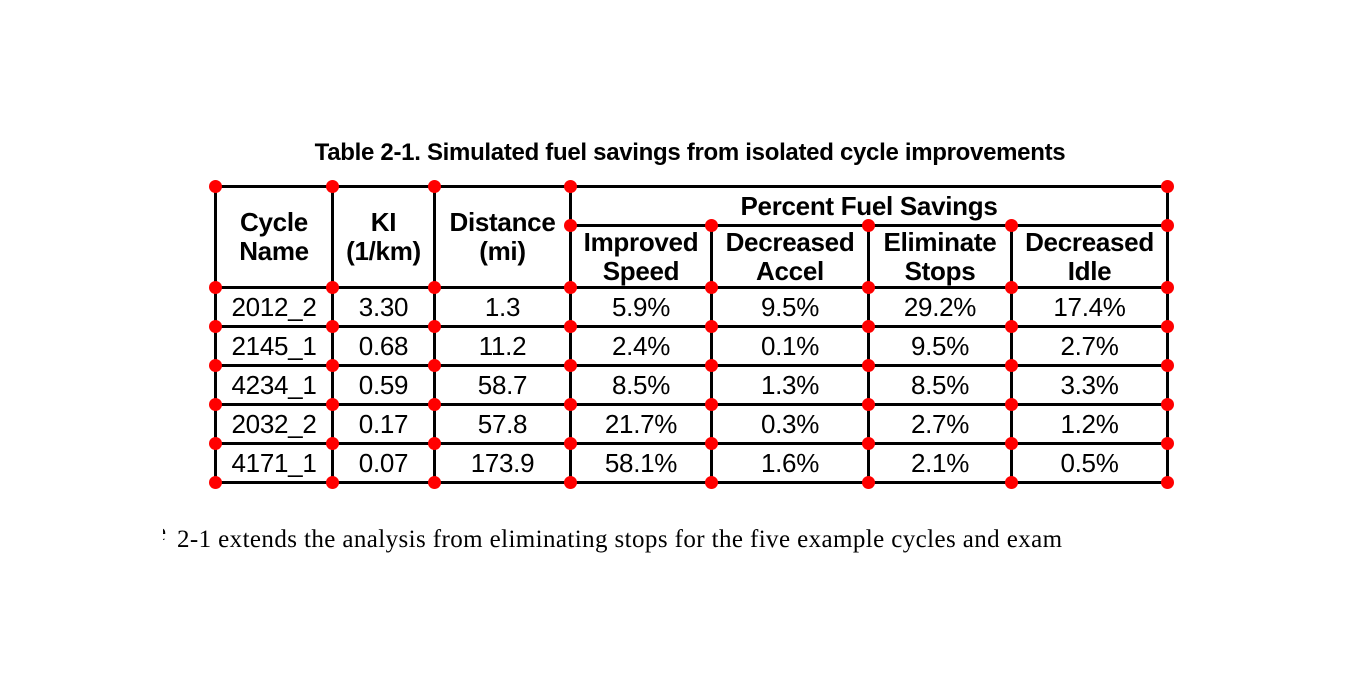  I want to click on table-cell: 58.7, so click(501, 383).